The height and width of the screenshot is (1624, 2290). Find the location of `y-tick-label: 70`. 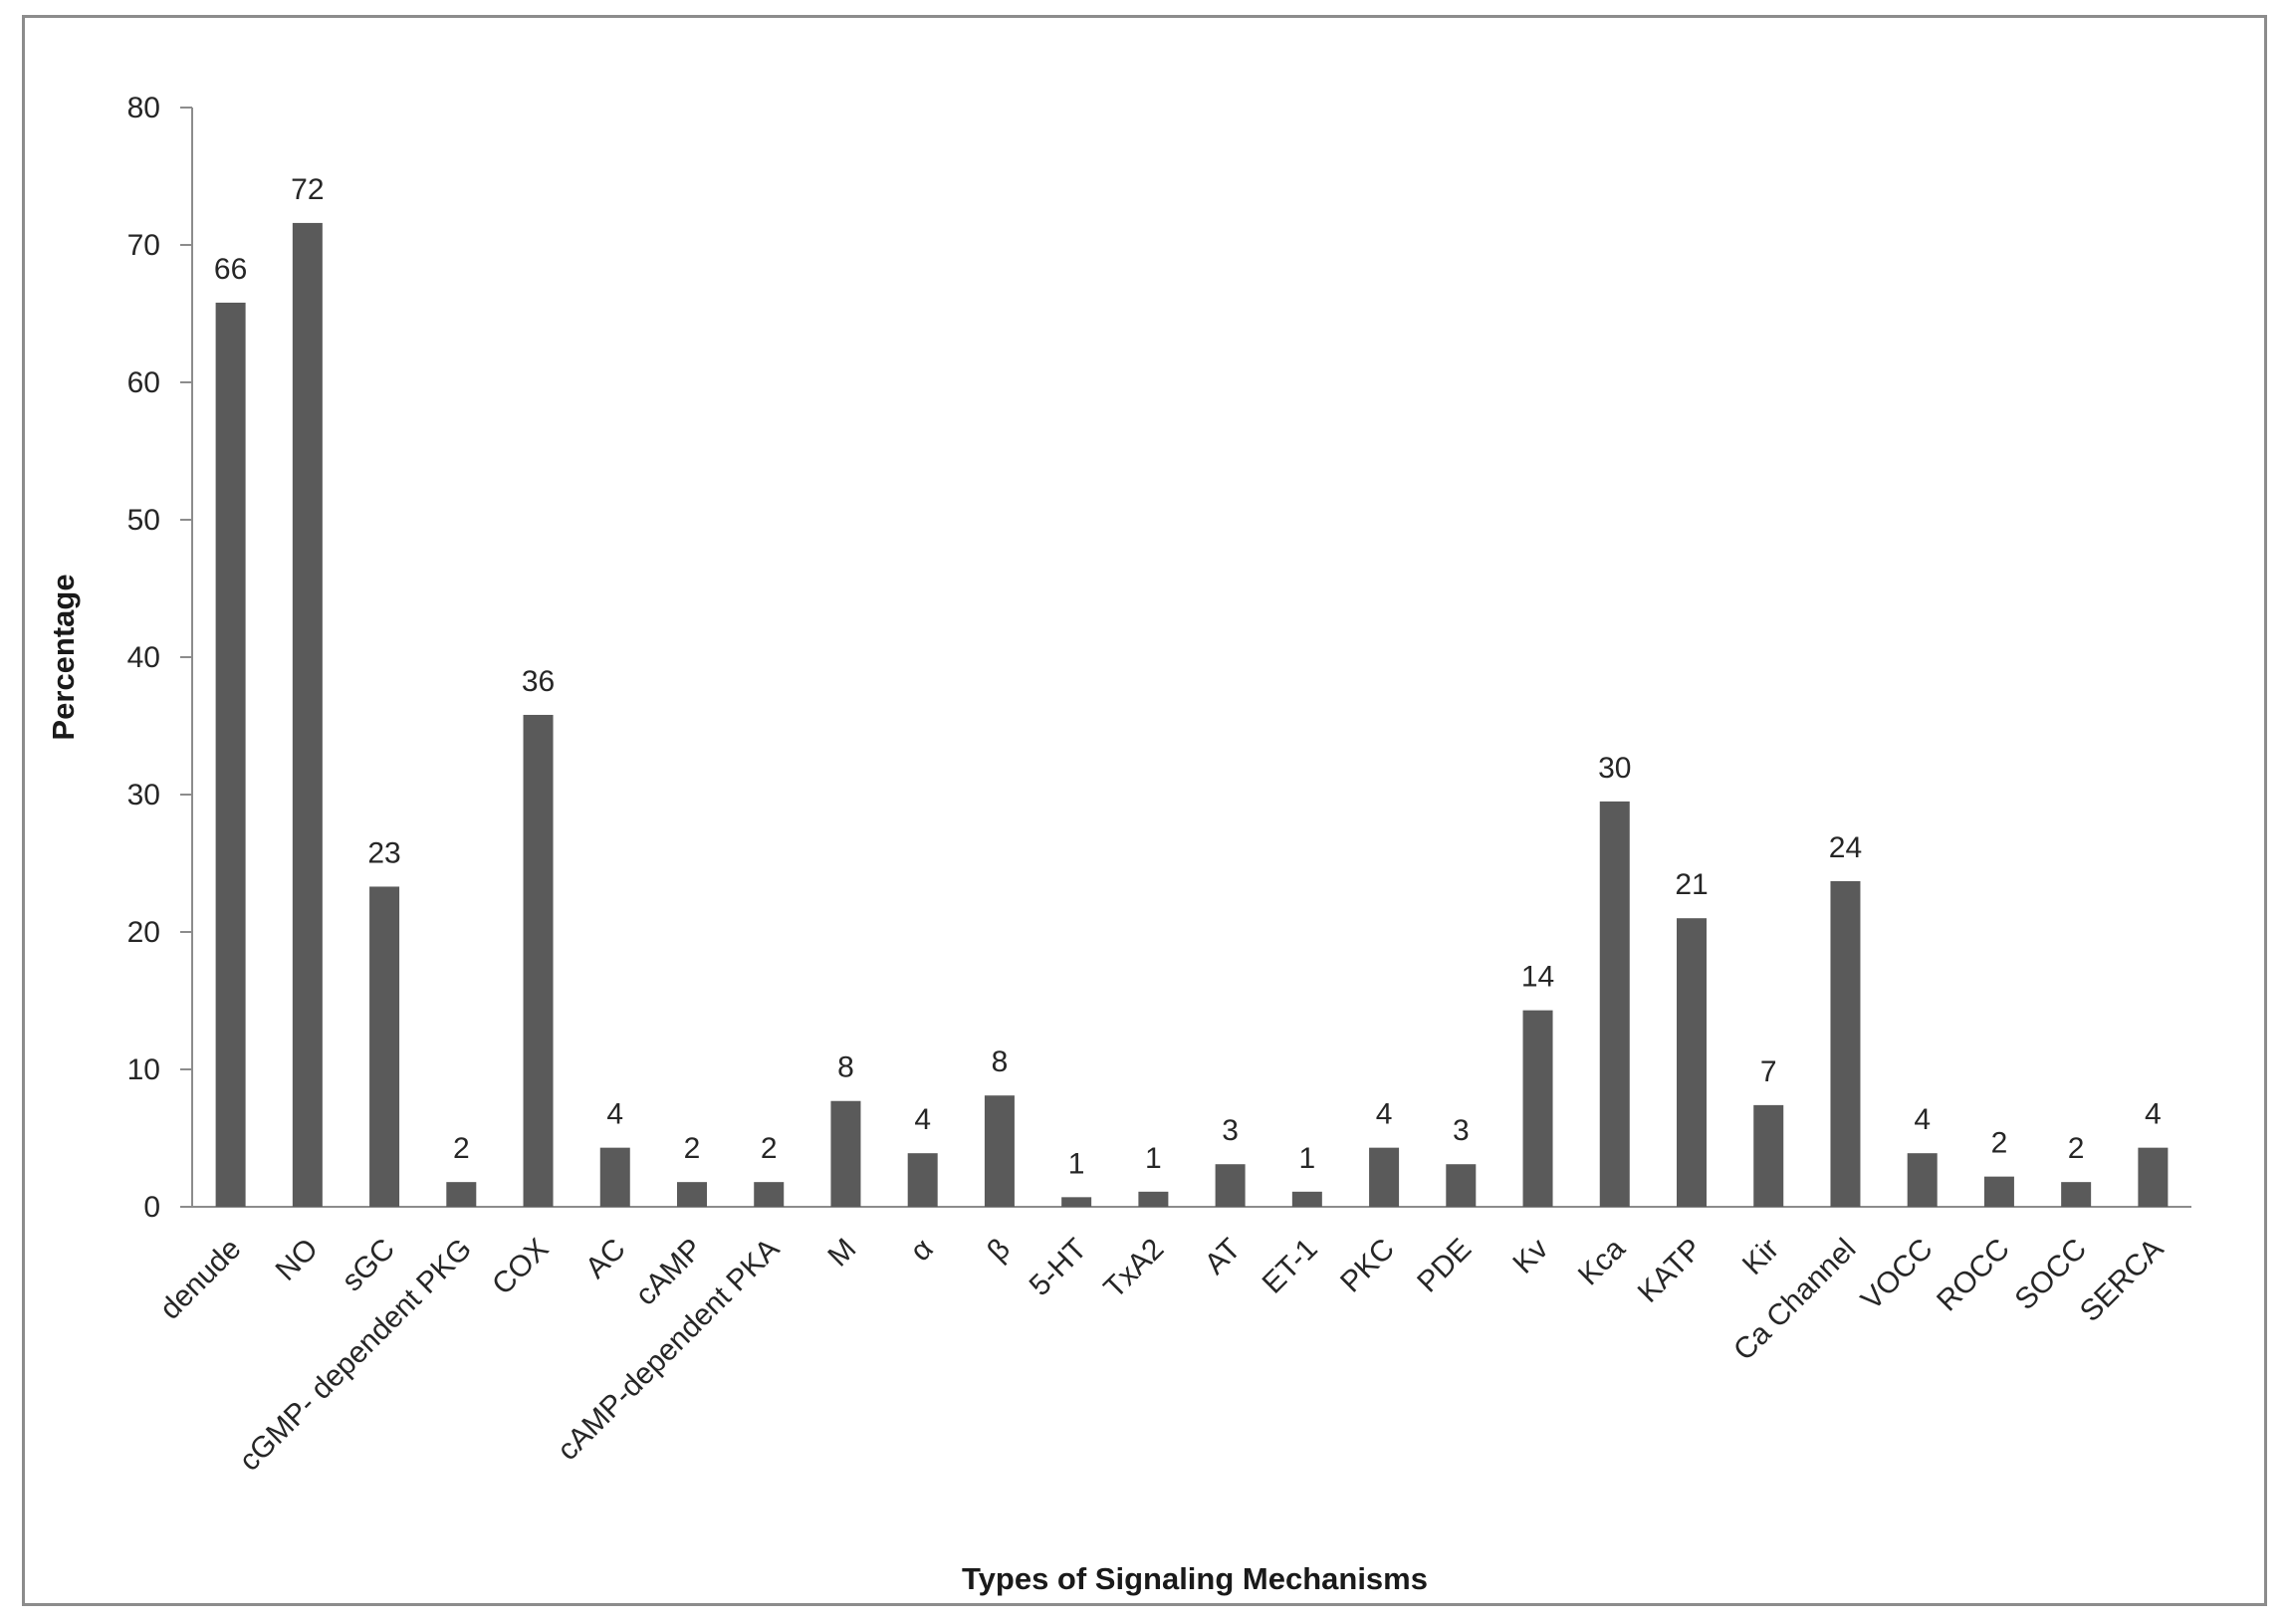

y-tick-label: 70 is located at coordinates (143, 246).